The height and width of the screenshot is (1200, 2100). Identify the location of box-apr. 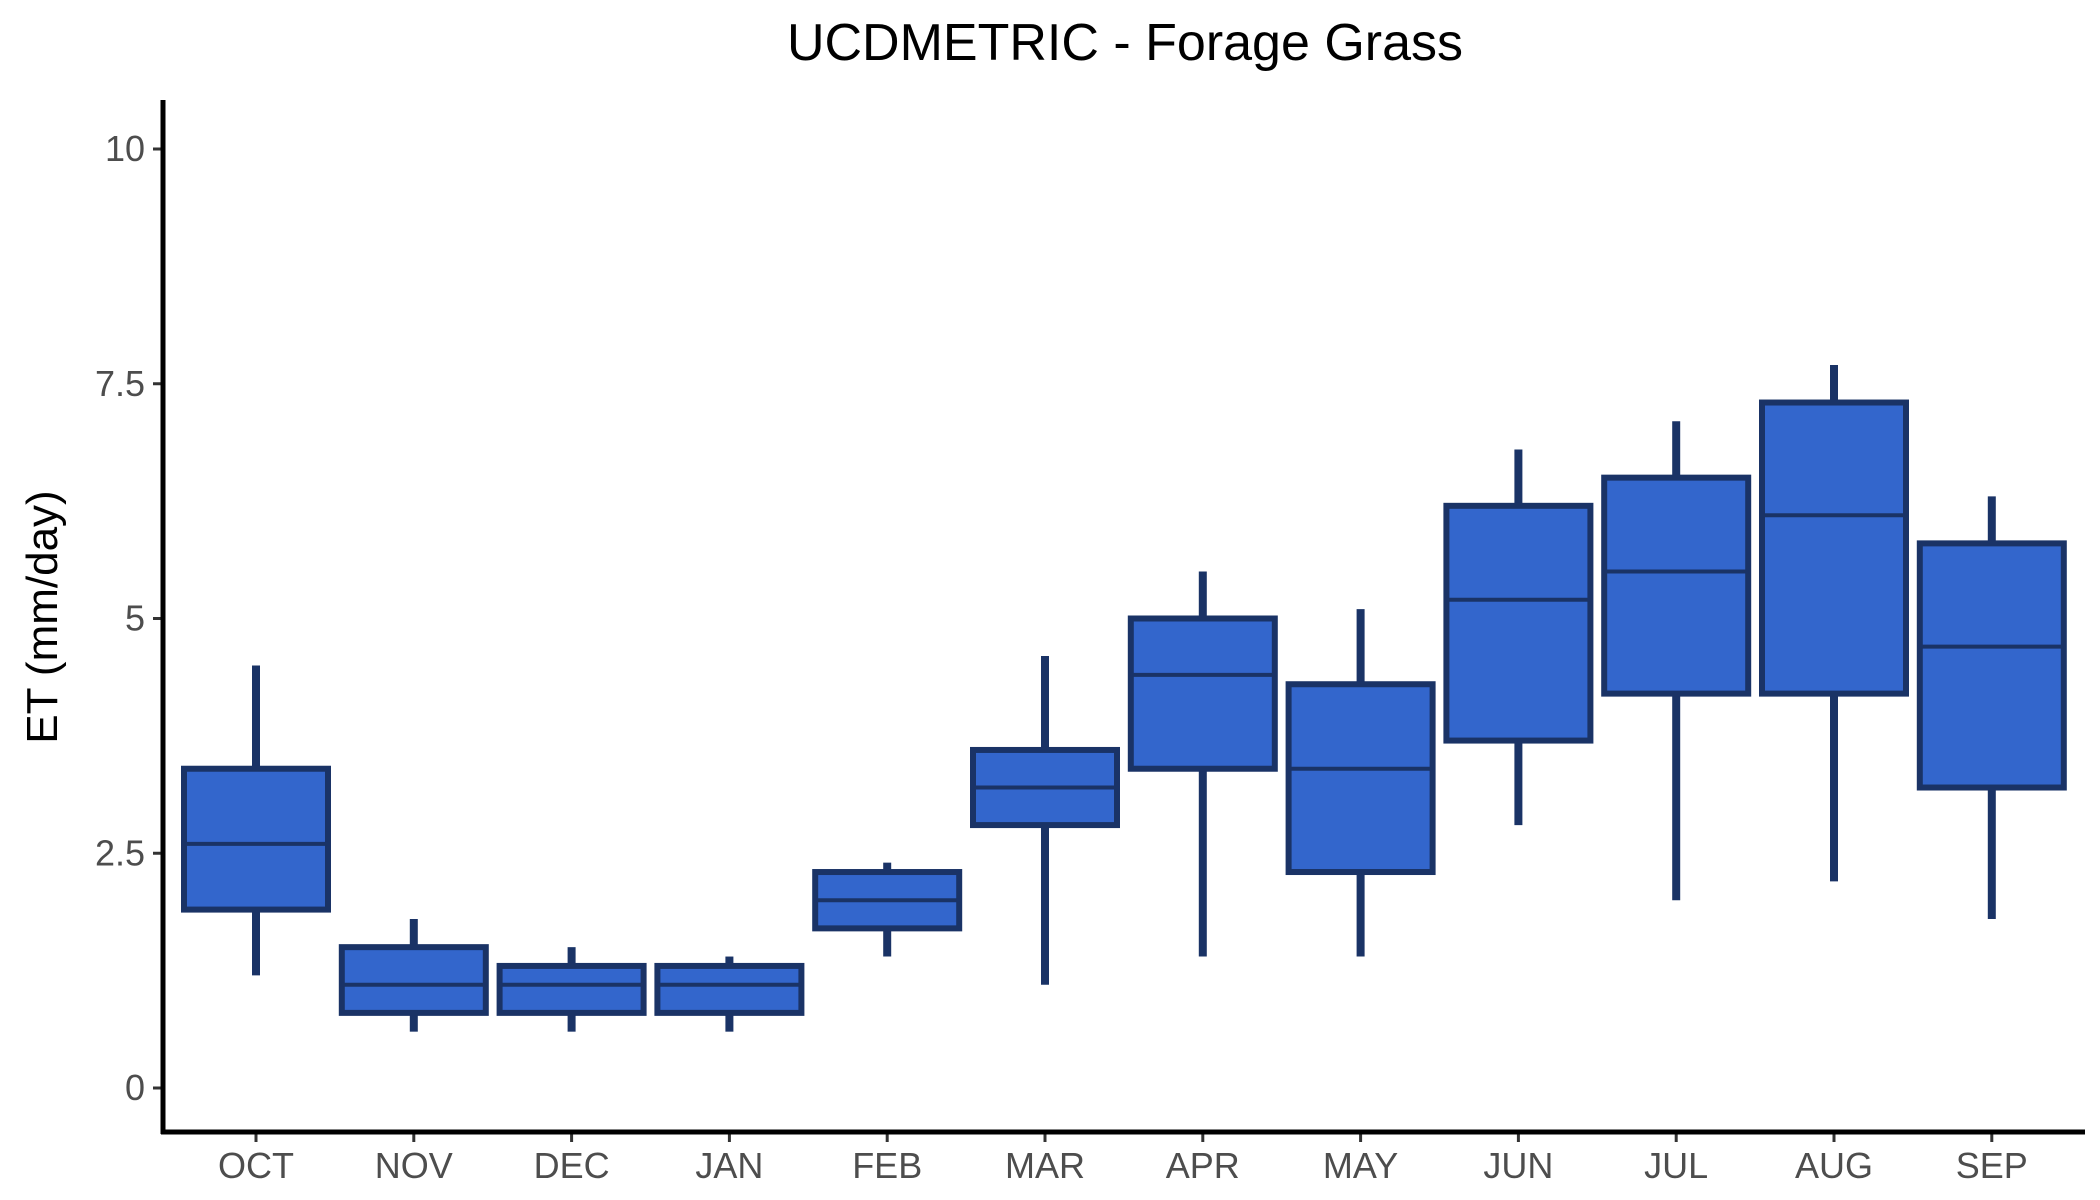
(1202, 764).